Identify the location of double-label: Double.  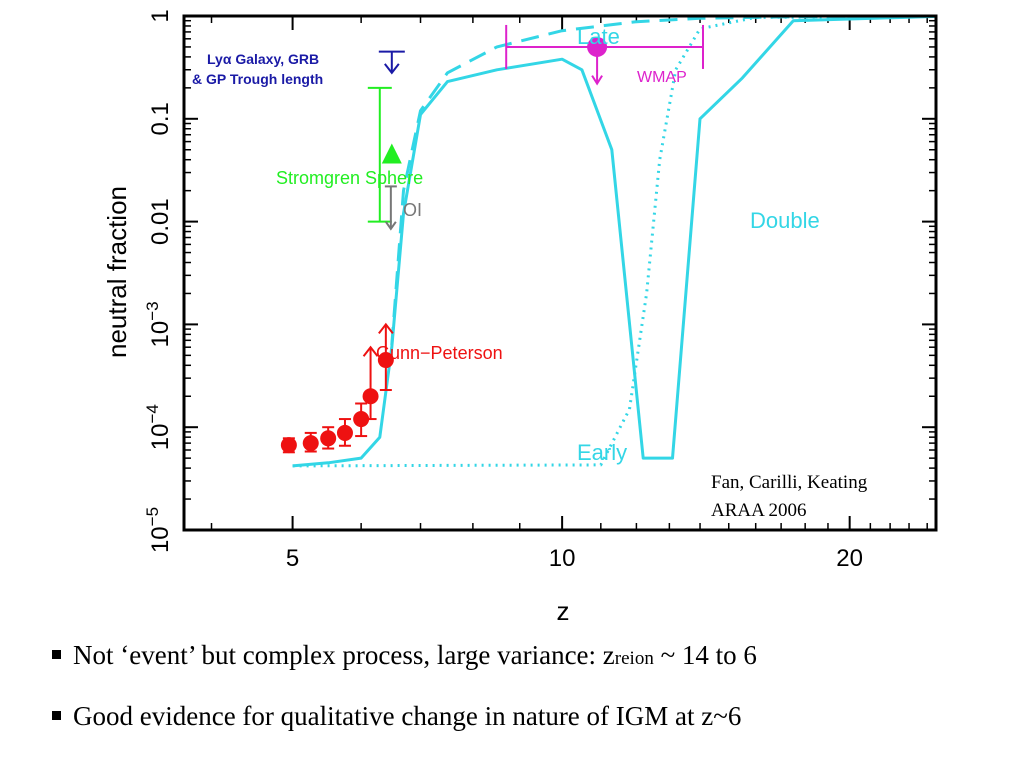
(785, 220).